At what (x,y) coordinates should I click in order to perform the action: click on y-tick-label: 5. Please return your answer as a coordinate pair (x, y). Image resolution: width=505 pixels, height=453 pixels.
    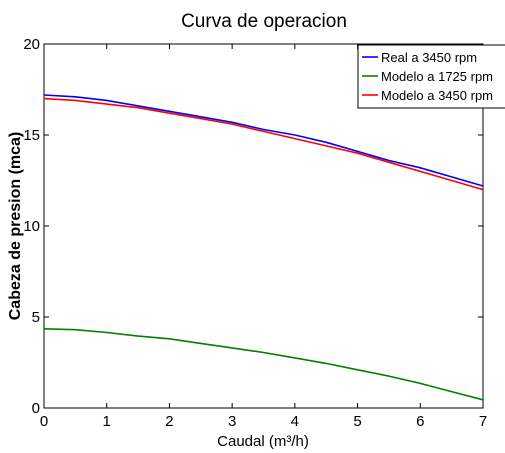
    Looking at the image, I should click on (36, 317).